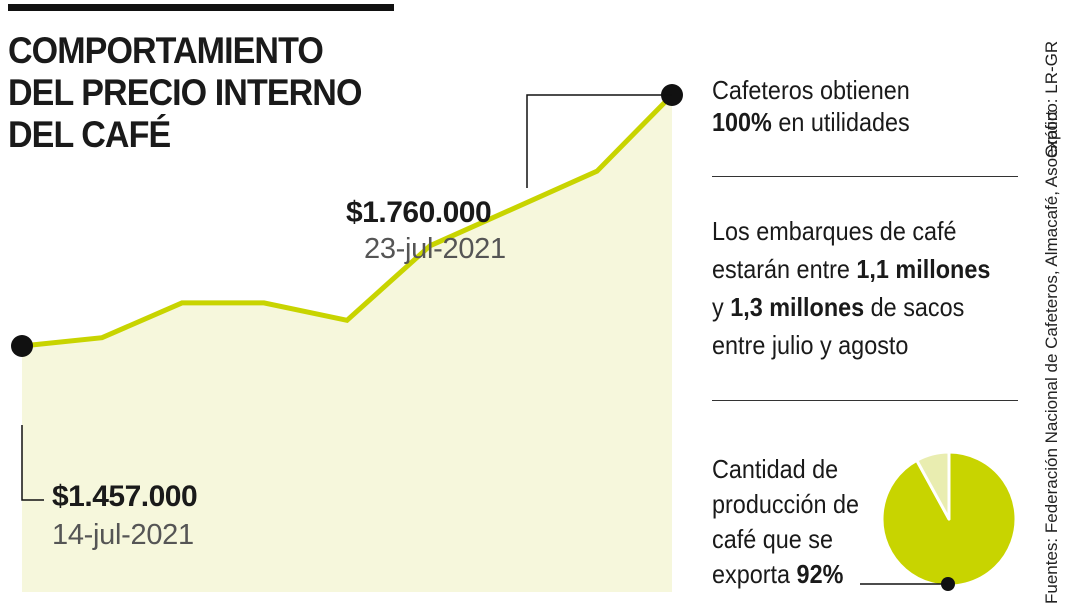  I want to click on title-line-2: DEL PRECIO INTERNO, so click(185, 92).